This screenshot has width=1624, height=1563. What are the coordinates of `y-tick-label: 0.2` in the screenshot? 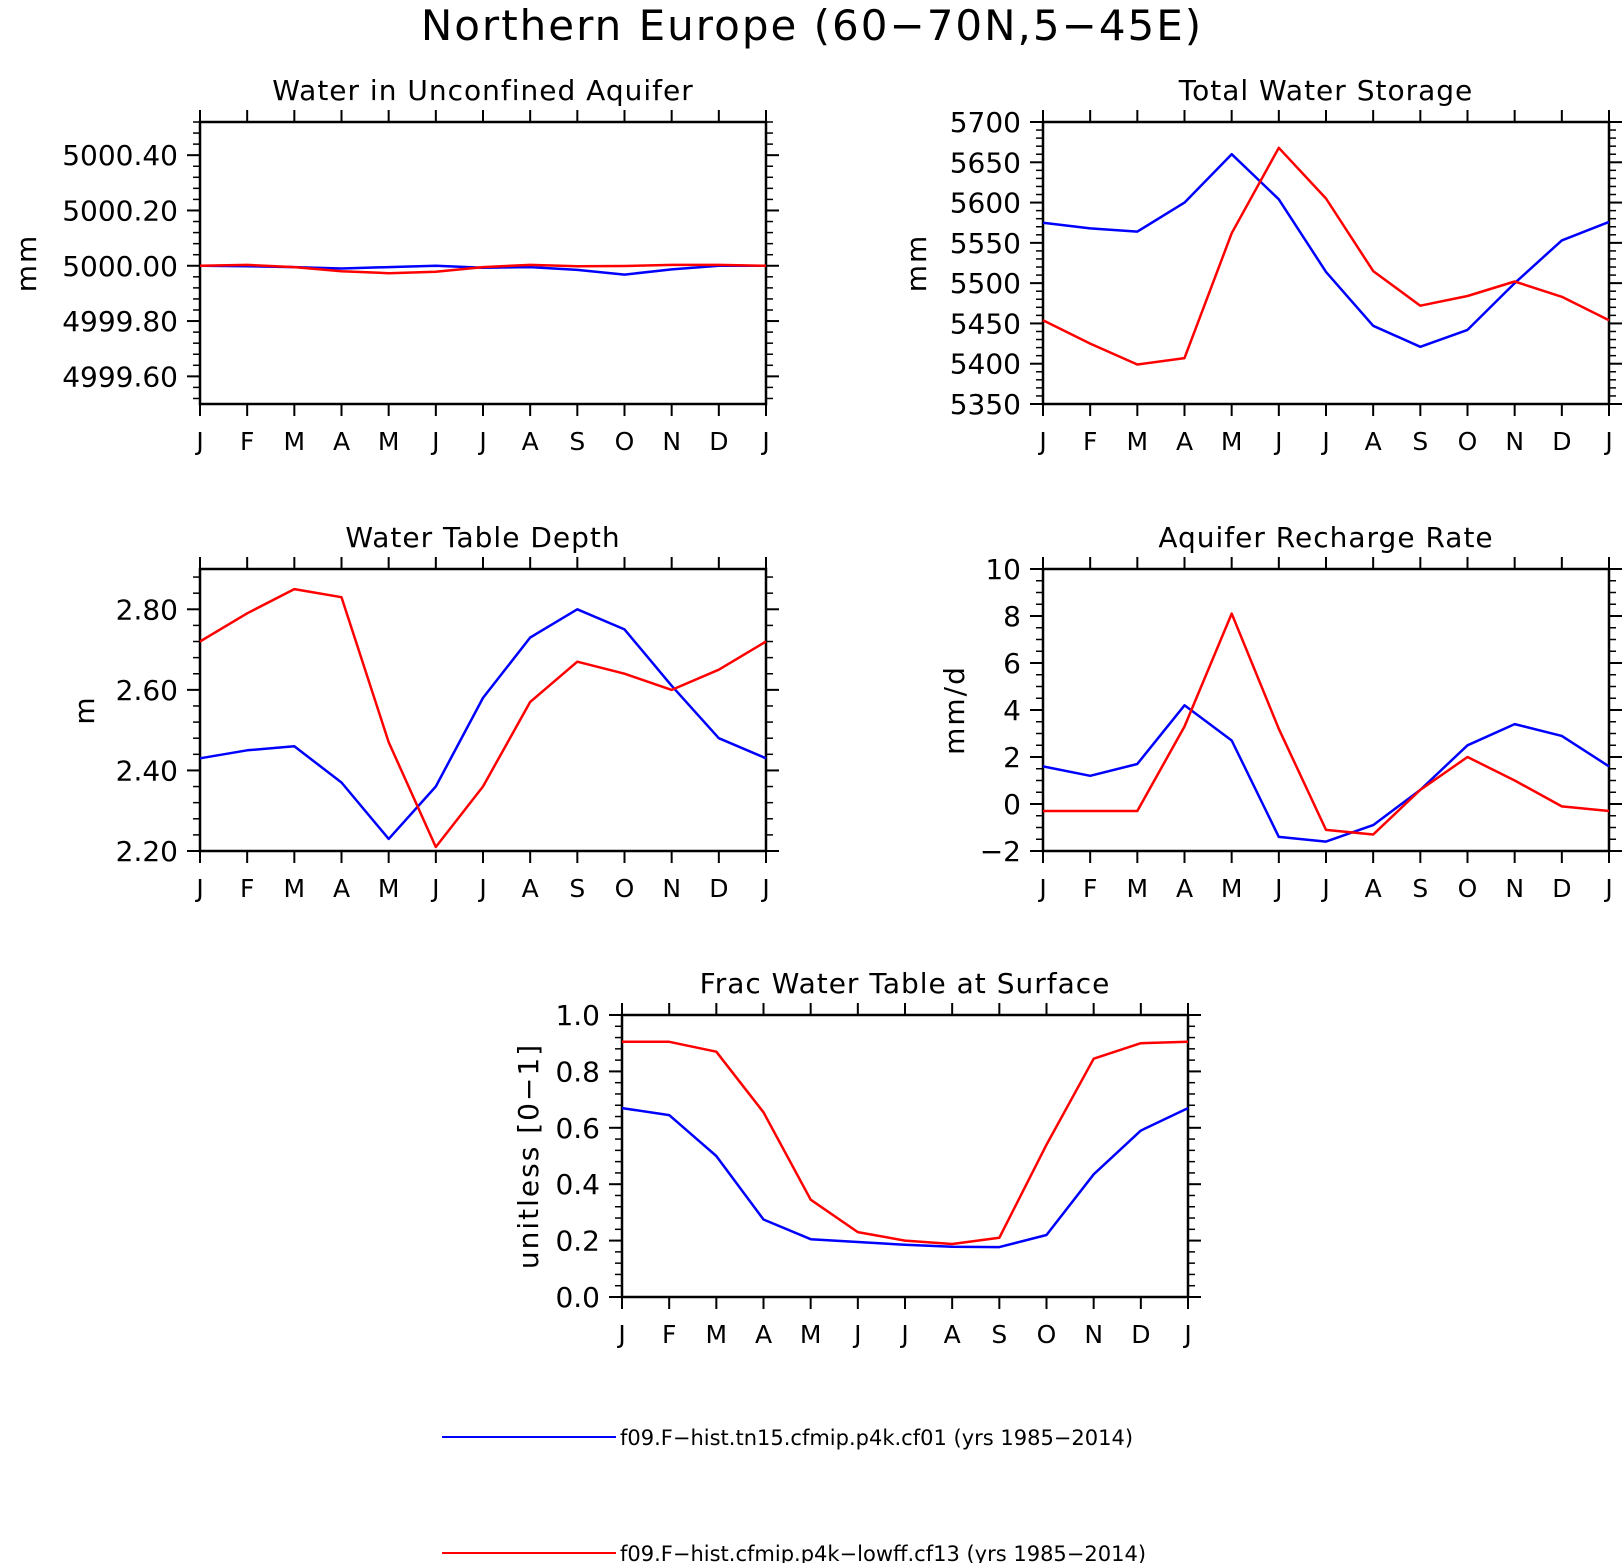 It's located at (577, 1241).